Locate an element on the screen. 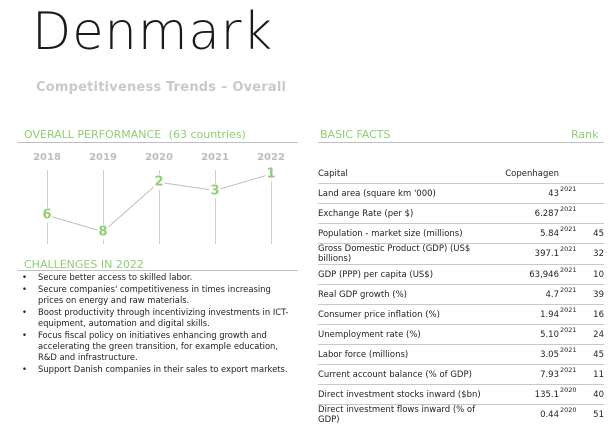 Image resolution: width=611 pixels, height=425 pixels. performance-divider is located at coordinates (158, 142).